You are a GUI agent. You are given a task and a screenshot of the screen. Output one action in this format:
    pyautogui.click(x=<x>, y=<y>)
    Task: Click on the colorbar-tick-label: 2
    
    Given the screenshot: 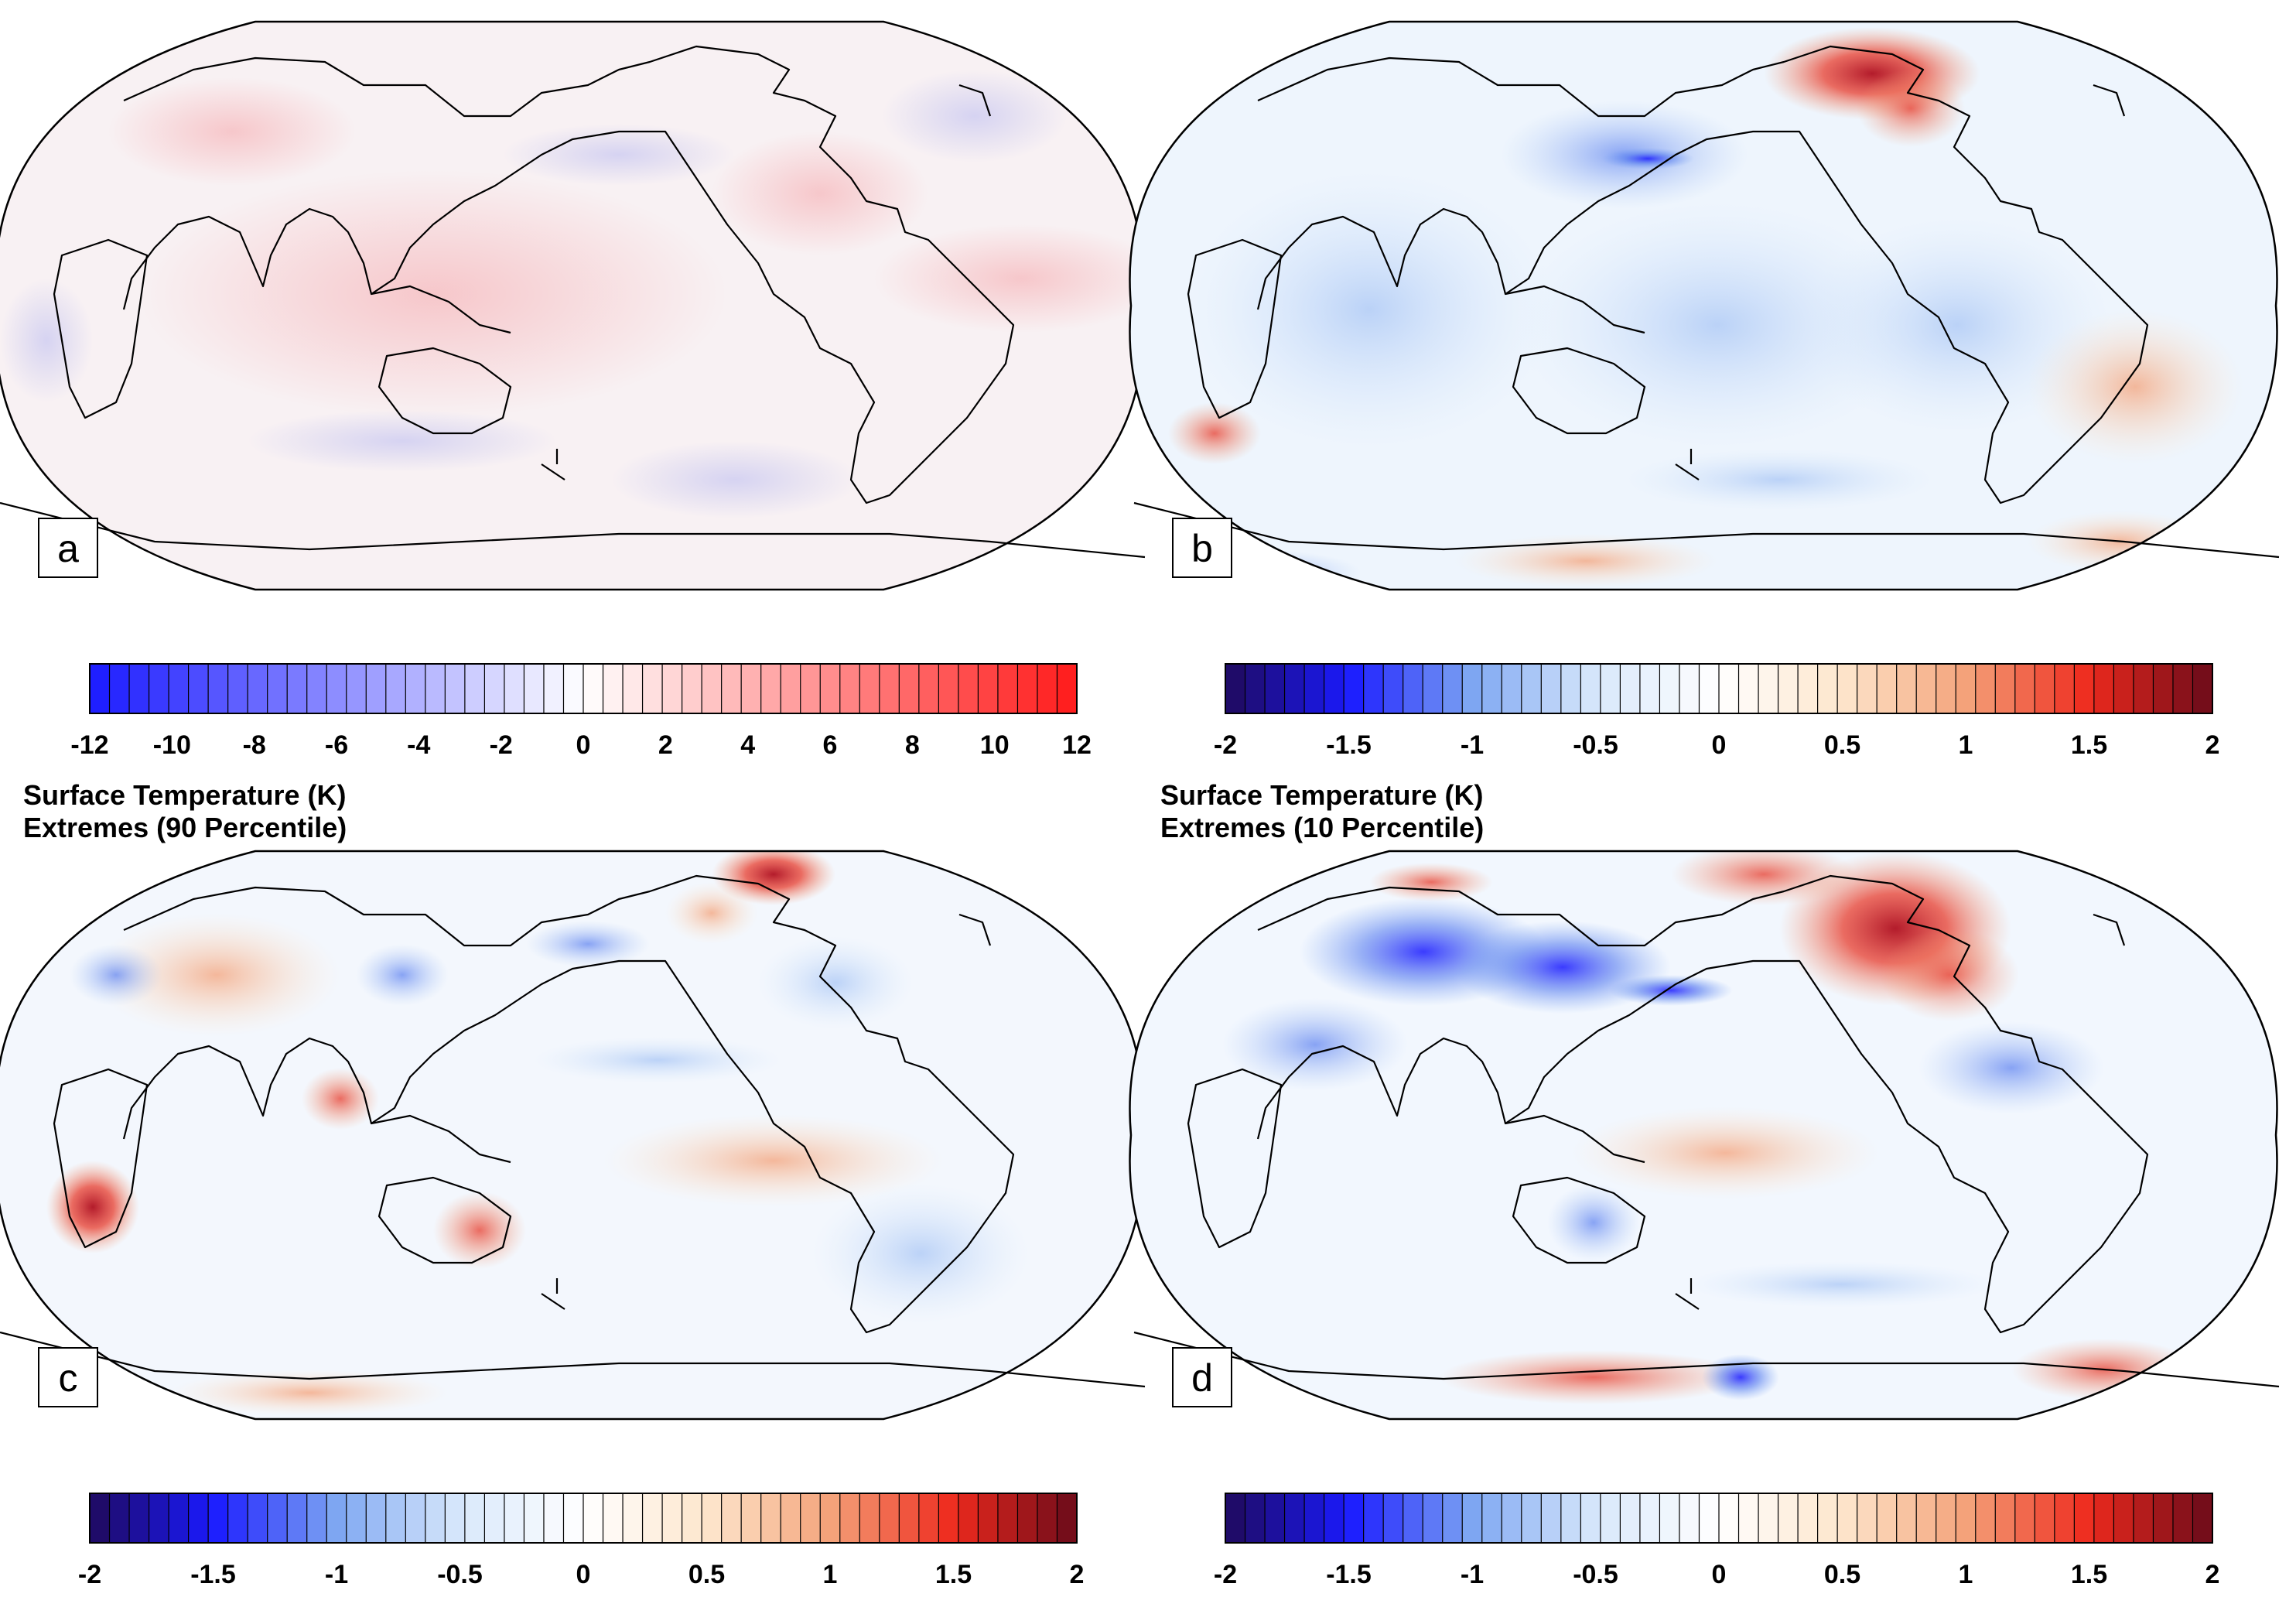 What is the action you would take?
    pyautogui.click(x=1078, y=1575)
    